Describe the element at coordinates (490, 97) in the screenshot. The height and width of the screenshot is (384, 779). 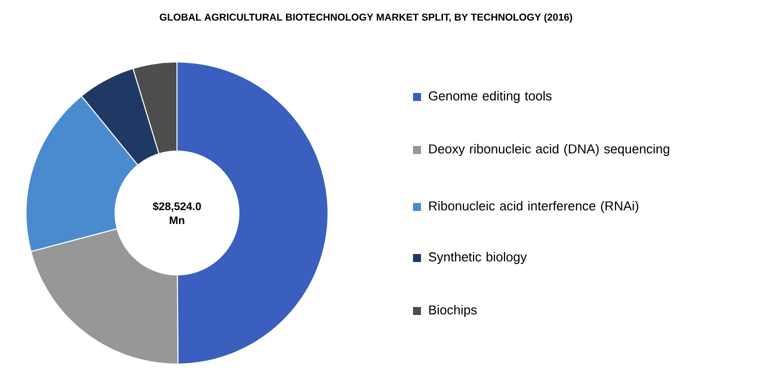
I see `legend-label: Genome editing tools` at that location.